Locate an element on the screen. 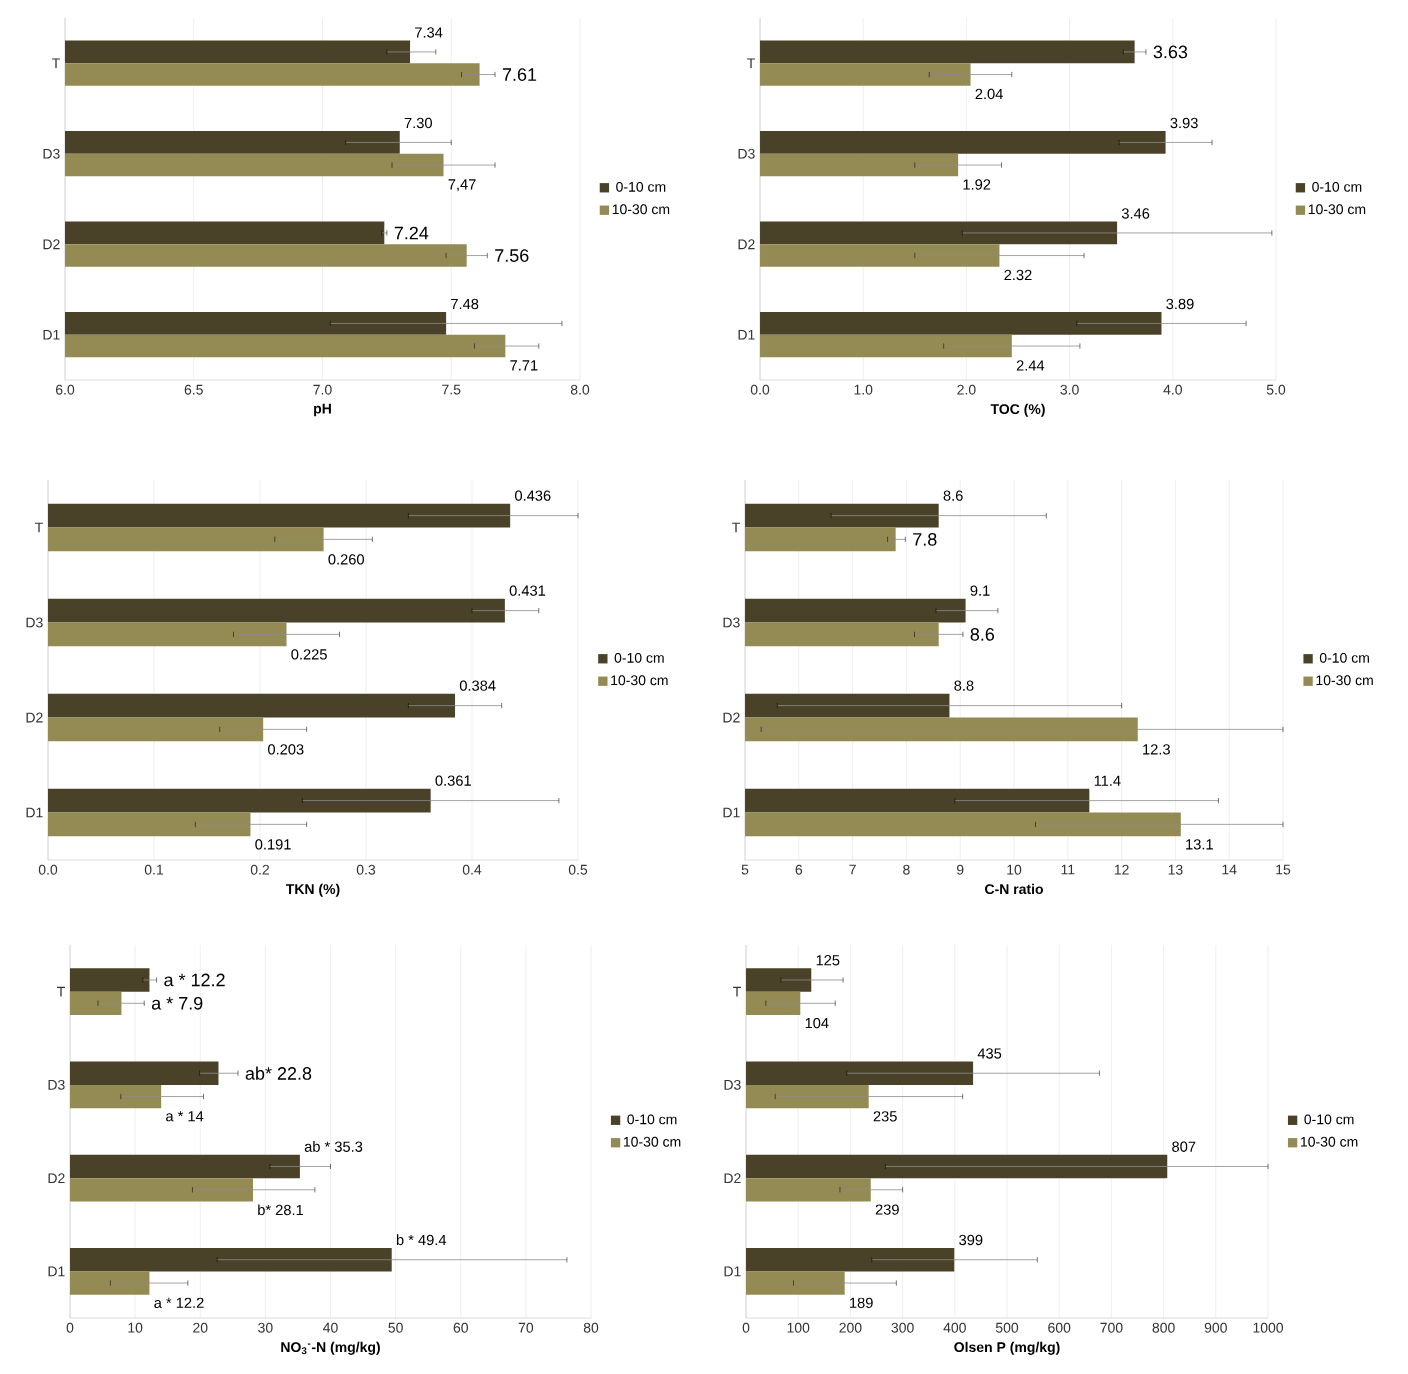 The width and height of the screenshot is (1408, 1374). x-tick-label: 900 is located at coordinates (1215, 1327).